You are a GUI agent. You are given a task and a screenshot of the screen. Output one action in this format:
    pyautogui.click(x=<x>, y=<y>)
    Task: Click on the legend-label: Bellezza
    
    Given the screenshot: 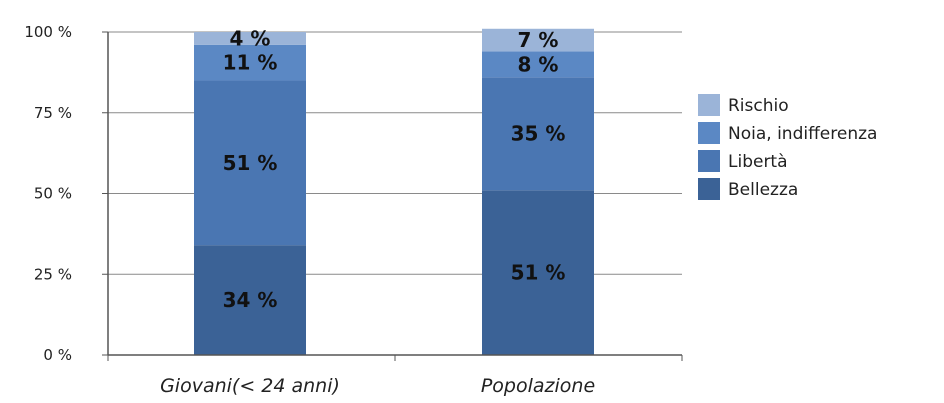 What is the action you would take?
    pyautogui.click(x=763, y=190)
    